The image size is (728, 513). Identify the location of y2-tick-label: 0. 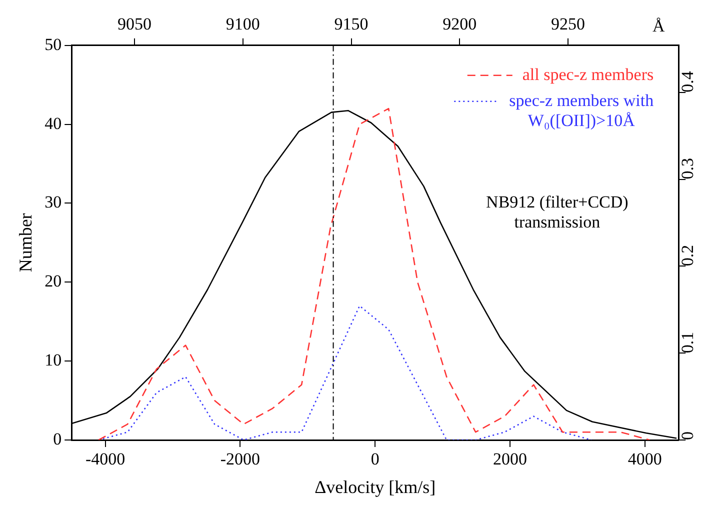
(688, 436).